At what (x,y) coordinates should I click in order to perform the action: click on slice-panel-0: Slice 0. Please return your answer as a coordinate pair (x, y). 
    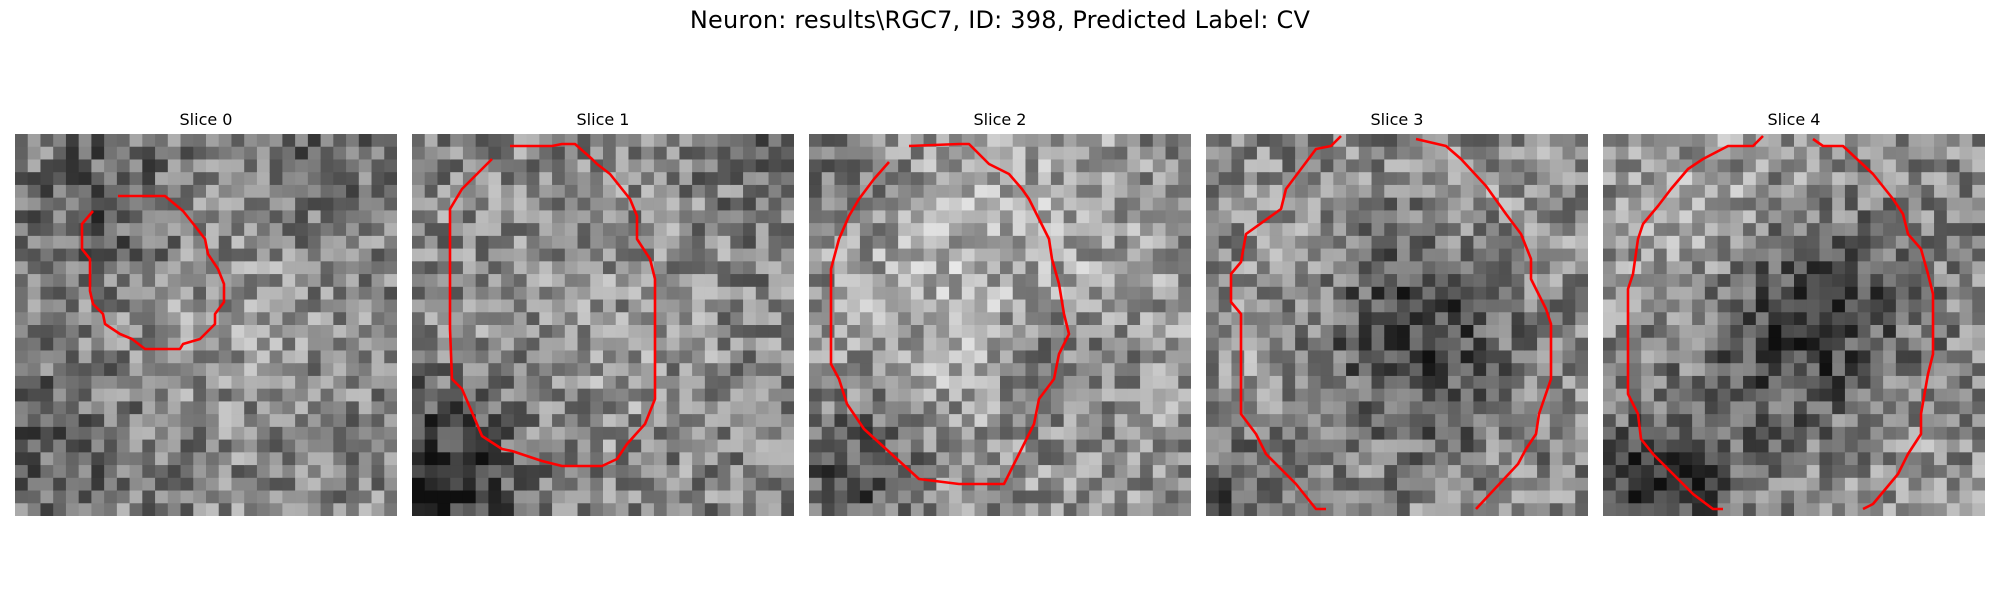
    Looking at the image, I should click on (206, 312).